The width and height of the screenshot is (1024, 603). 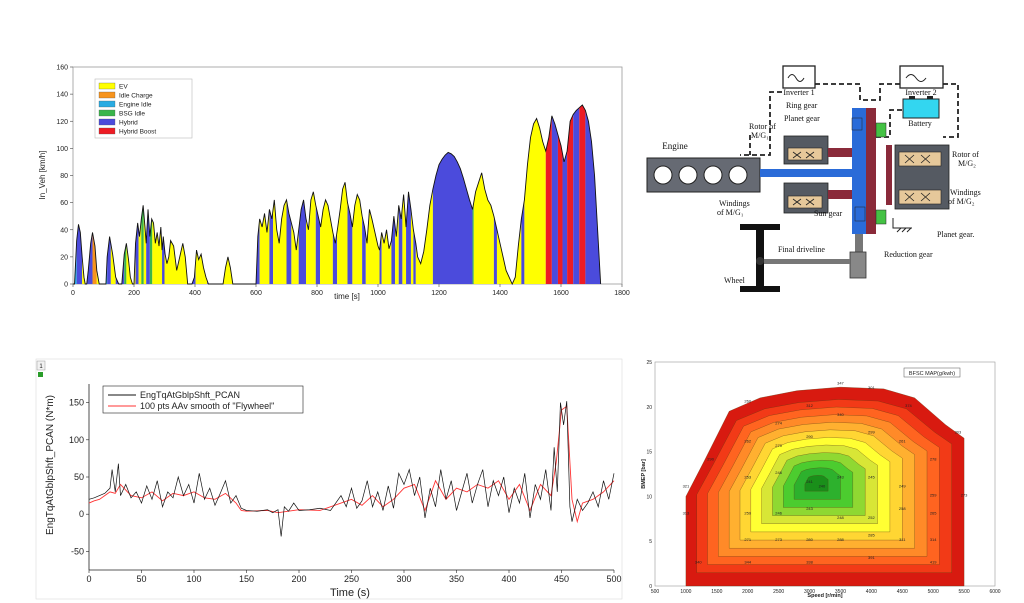 What do you see at coordinates (107, 104) in the screenshot?
I see `legend-swatch-engine-idle` at bounding box center [107, 104].